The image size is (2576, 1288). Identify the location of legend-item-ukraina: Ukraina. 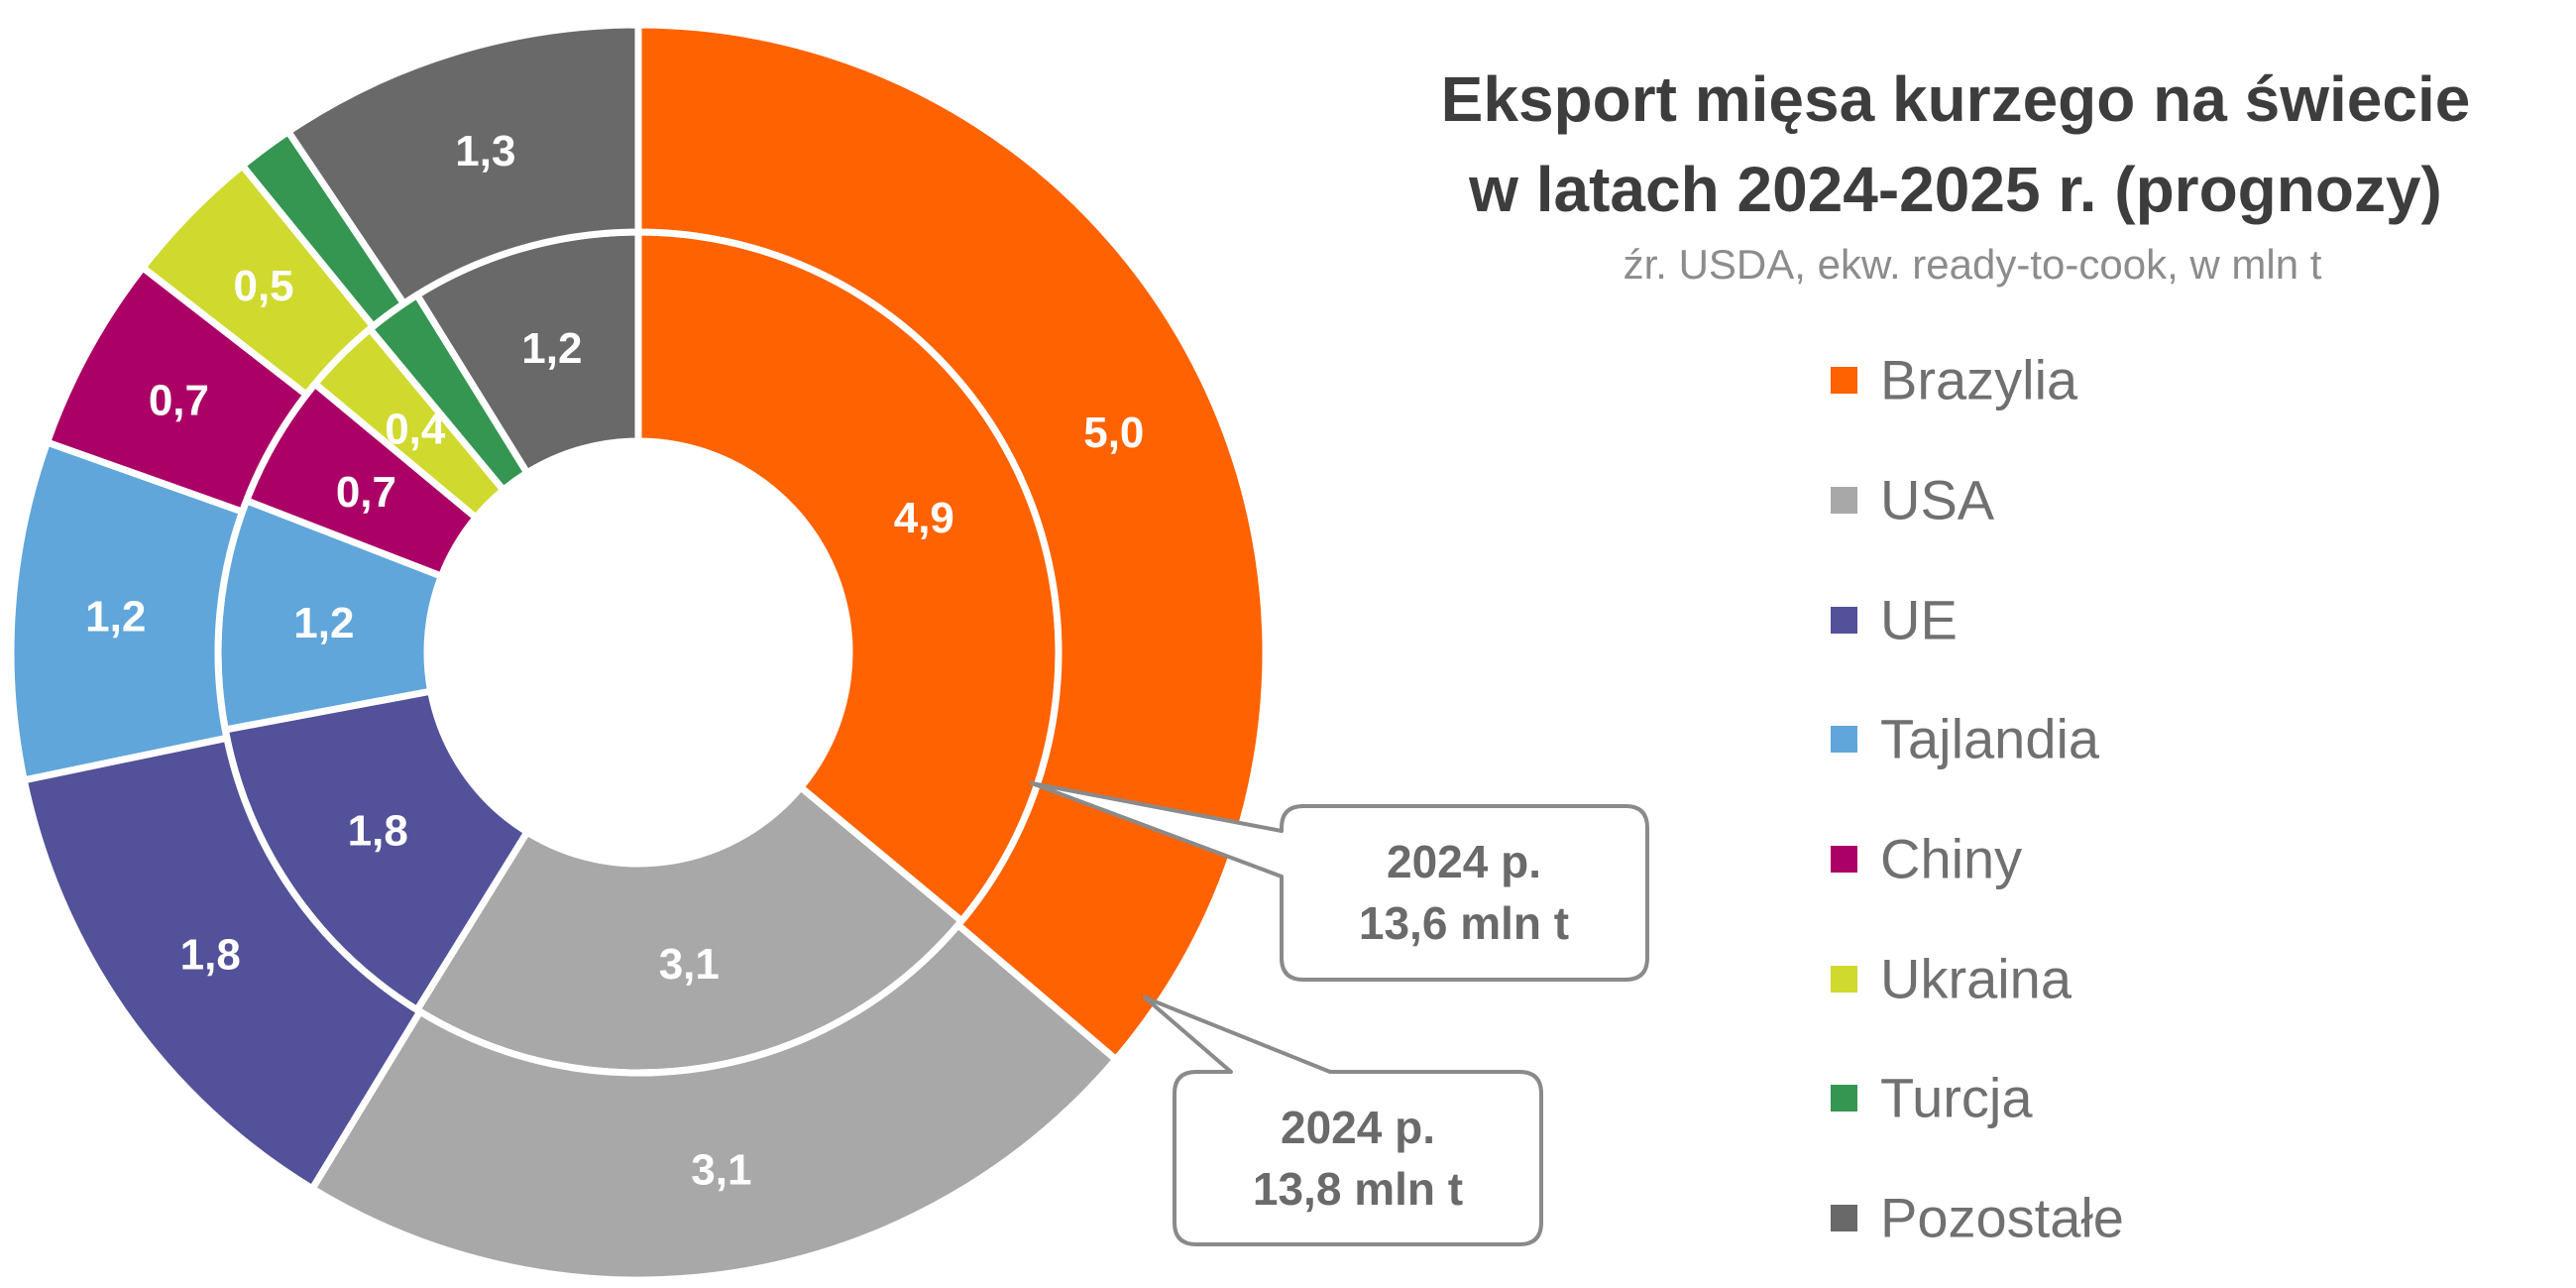
(1951, 979).